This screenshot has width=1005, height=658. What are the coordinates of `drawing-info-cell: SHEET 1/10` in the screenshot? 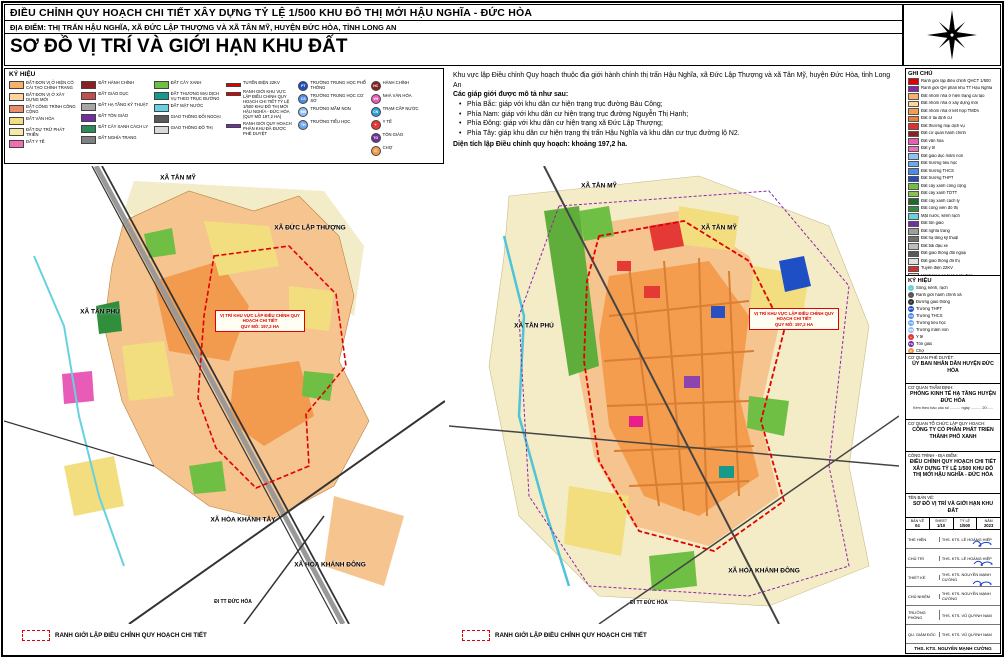 It's located at (942, 523).